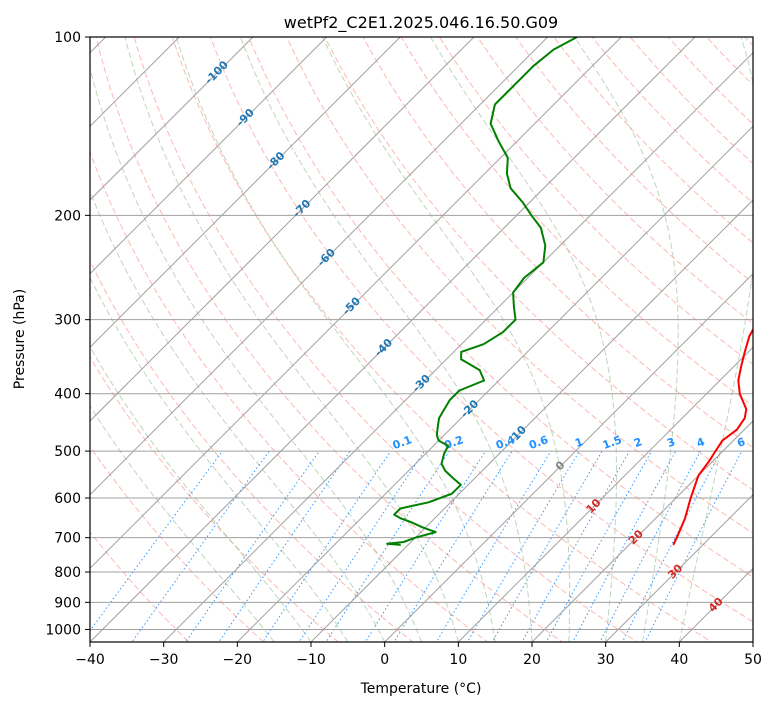  Describe the element at coordinates (753, 660) in the screenshot. I see `x-tick-label: 50` at that location.